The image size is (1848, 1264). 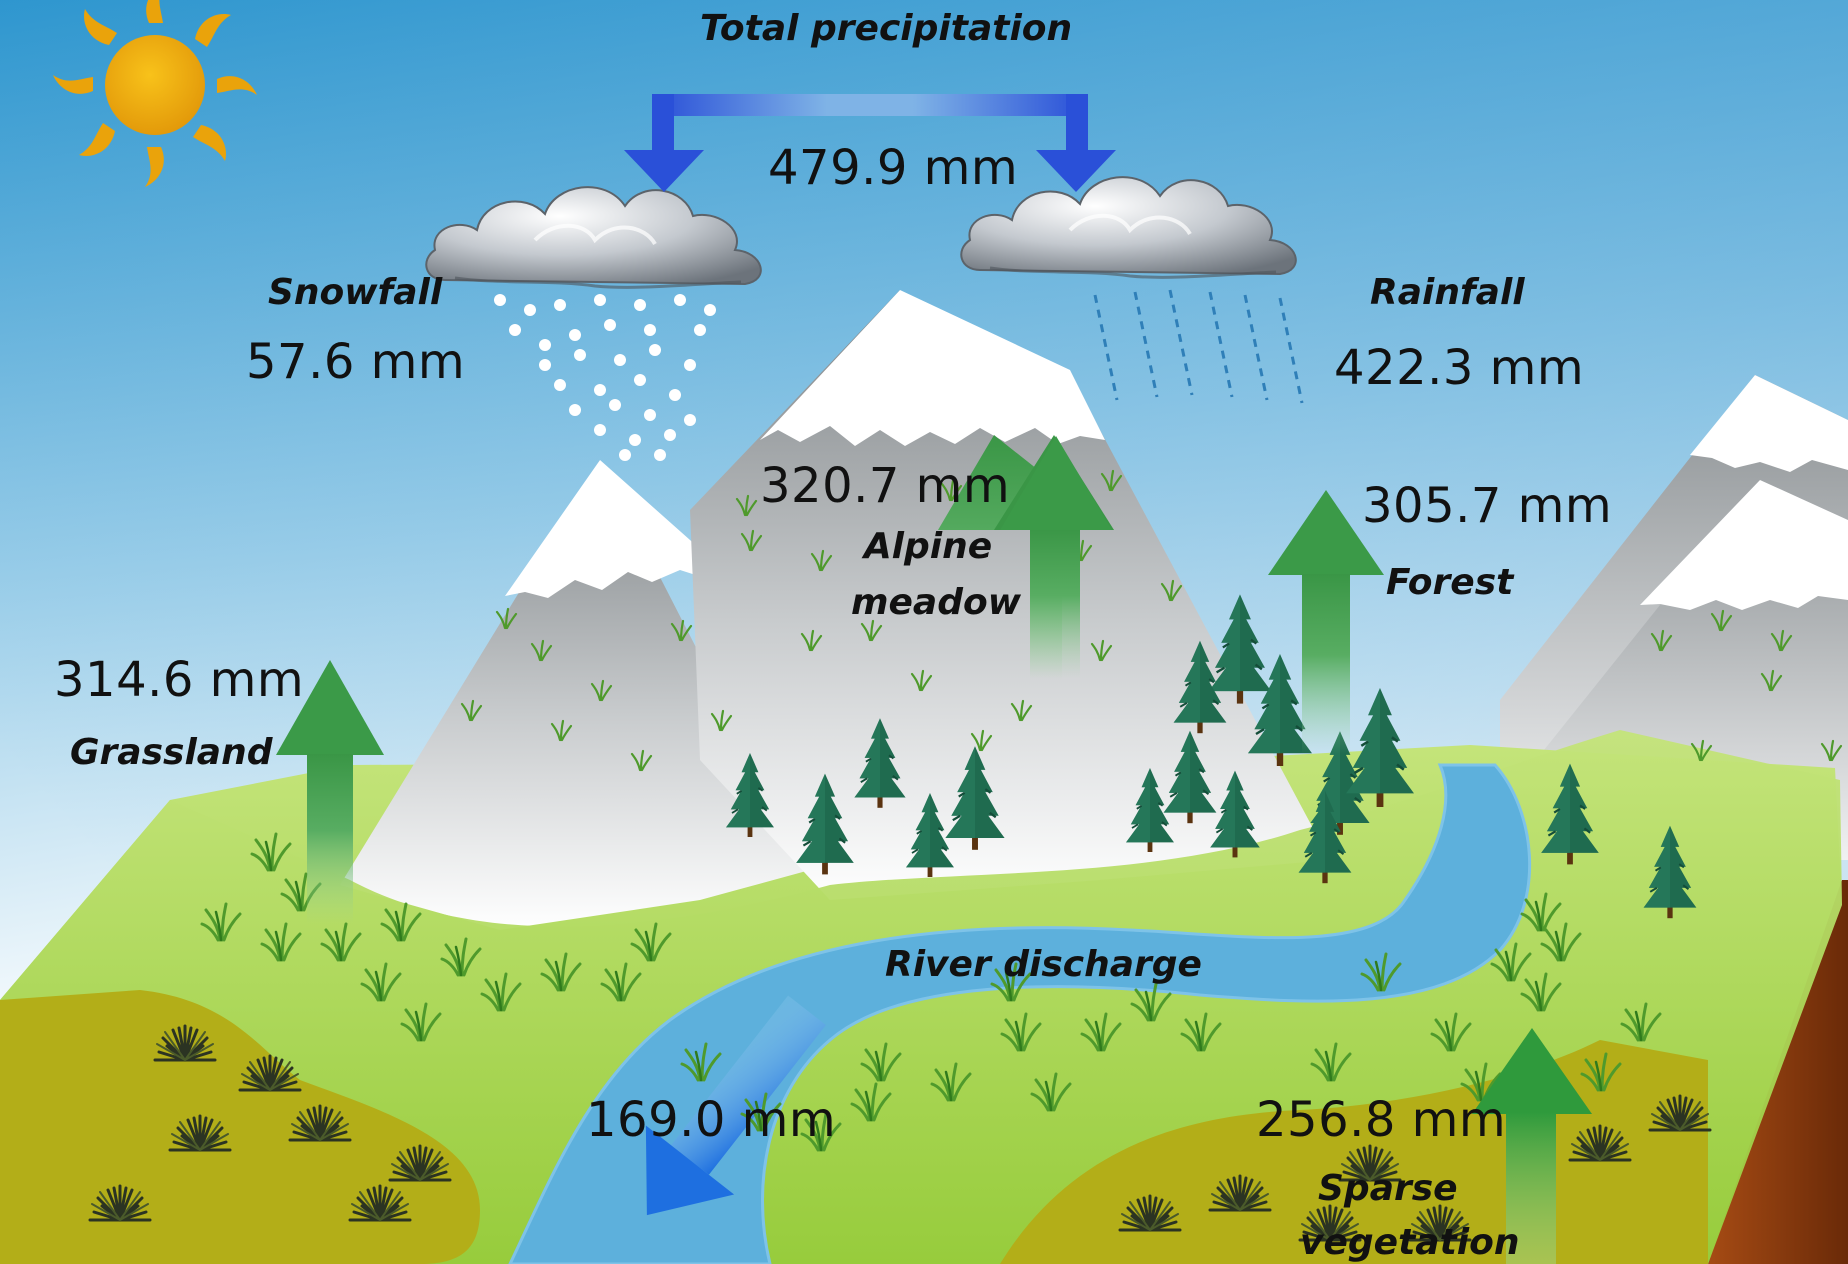 What do you see at coordinates (1447, 292) in the screenshot?
I see `rainfall-label: Rainfall` at bounding box center [1447, 292].